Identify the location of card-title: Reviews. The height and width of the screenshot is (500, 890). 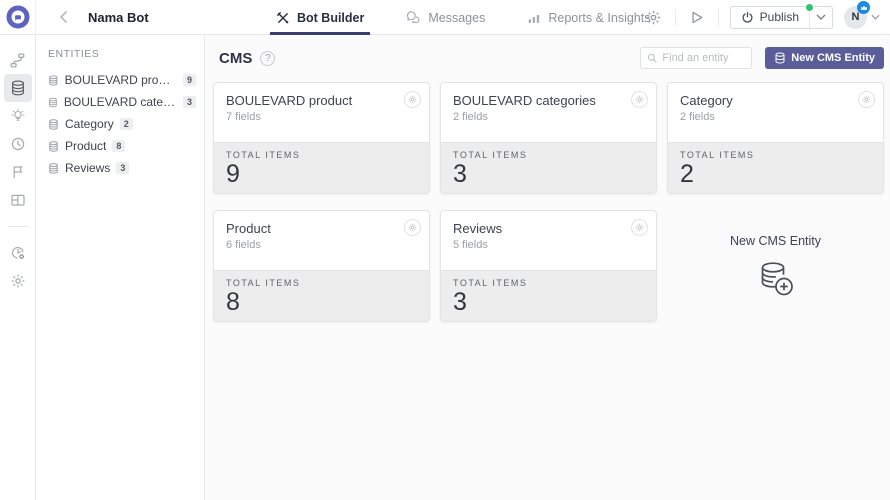
(478, 228).